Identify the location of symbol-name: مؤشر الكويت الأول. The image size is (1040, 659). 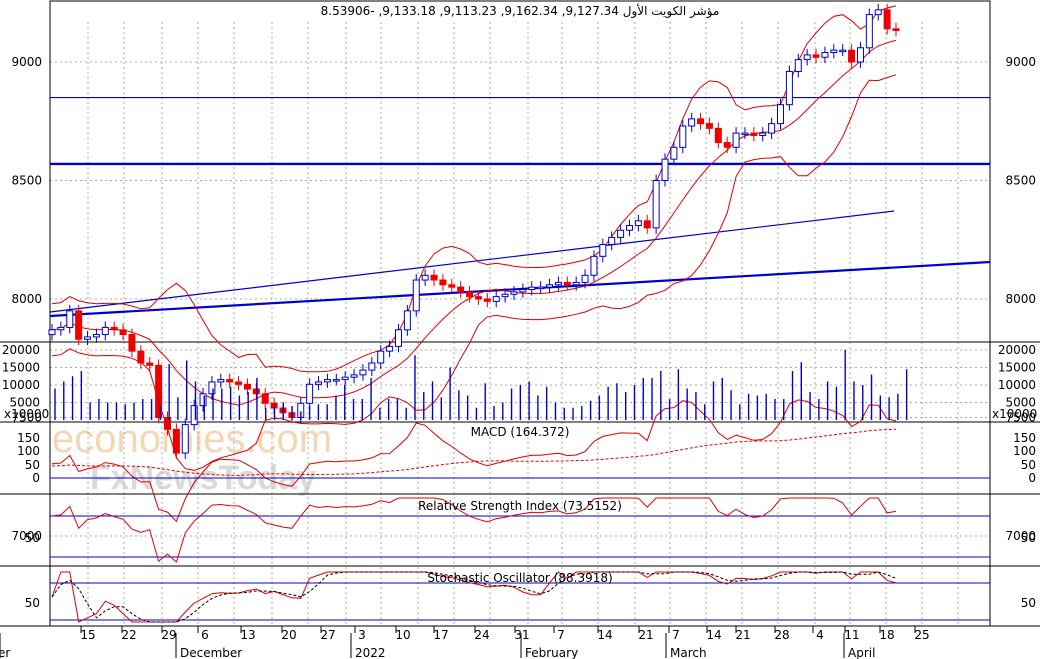
(671, 11).